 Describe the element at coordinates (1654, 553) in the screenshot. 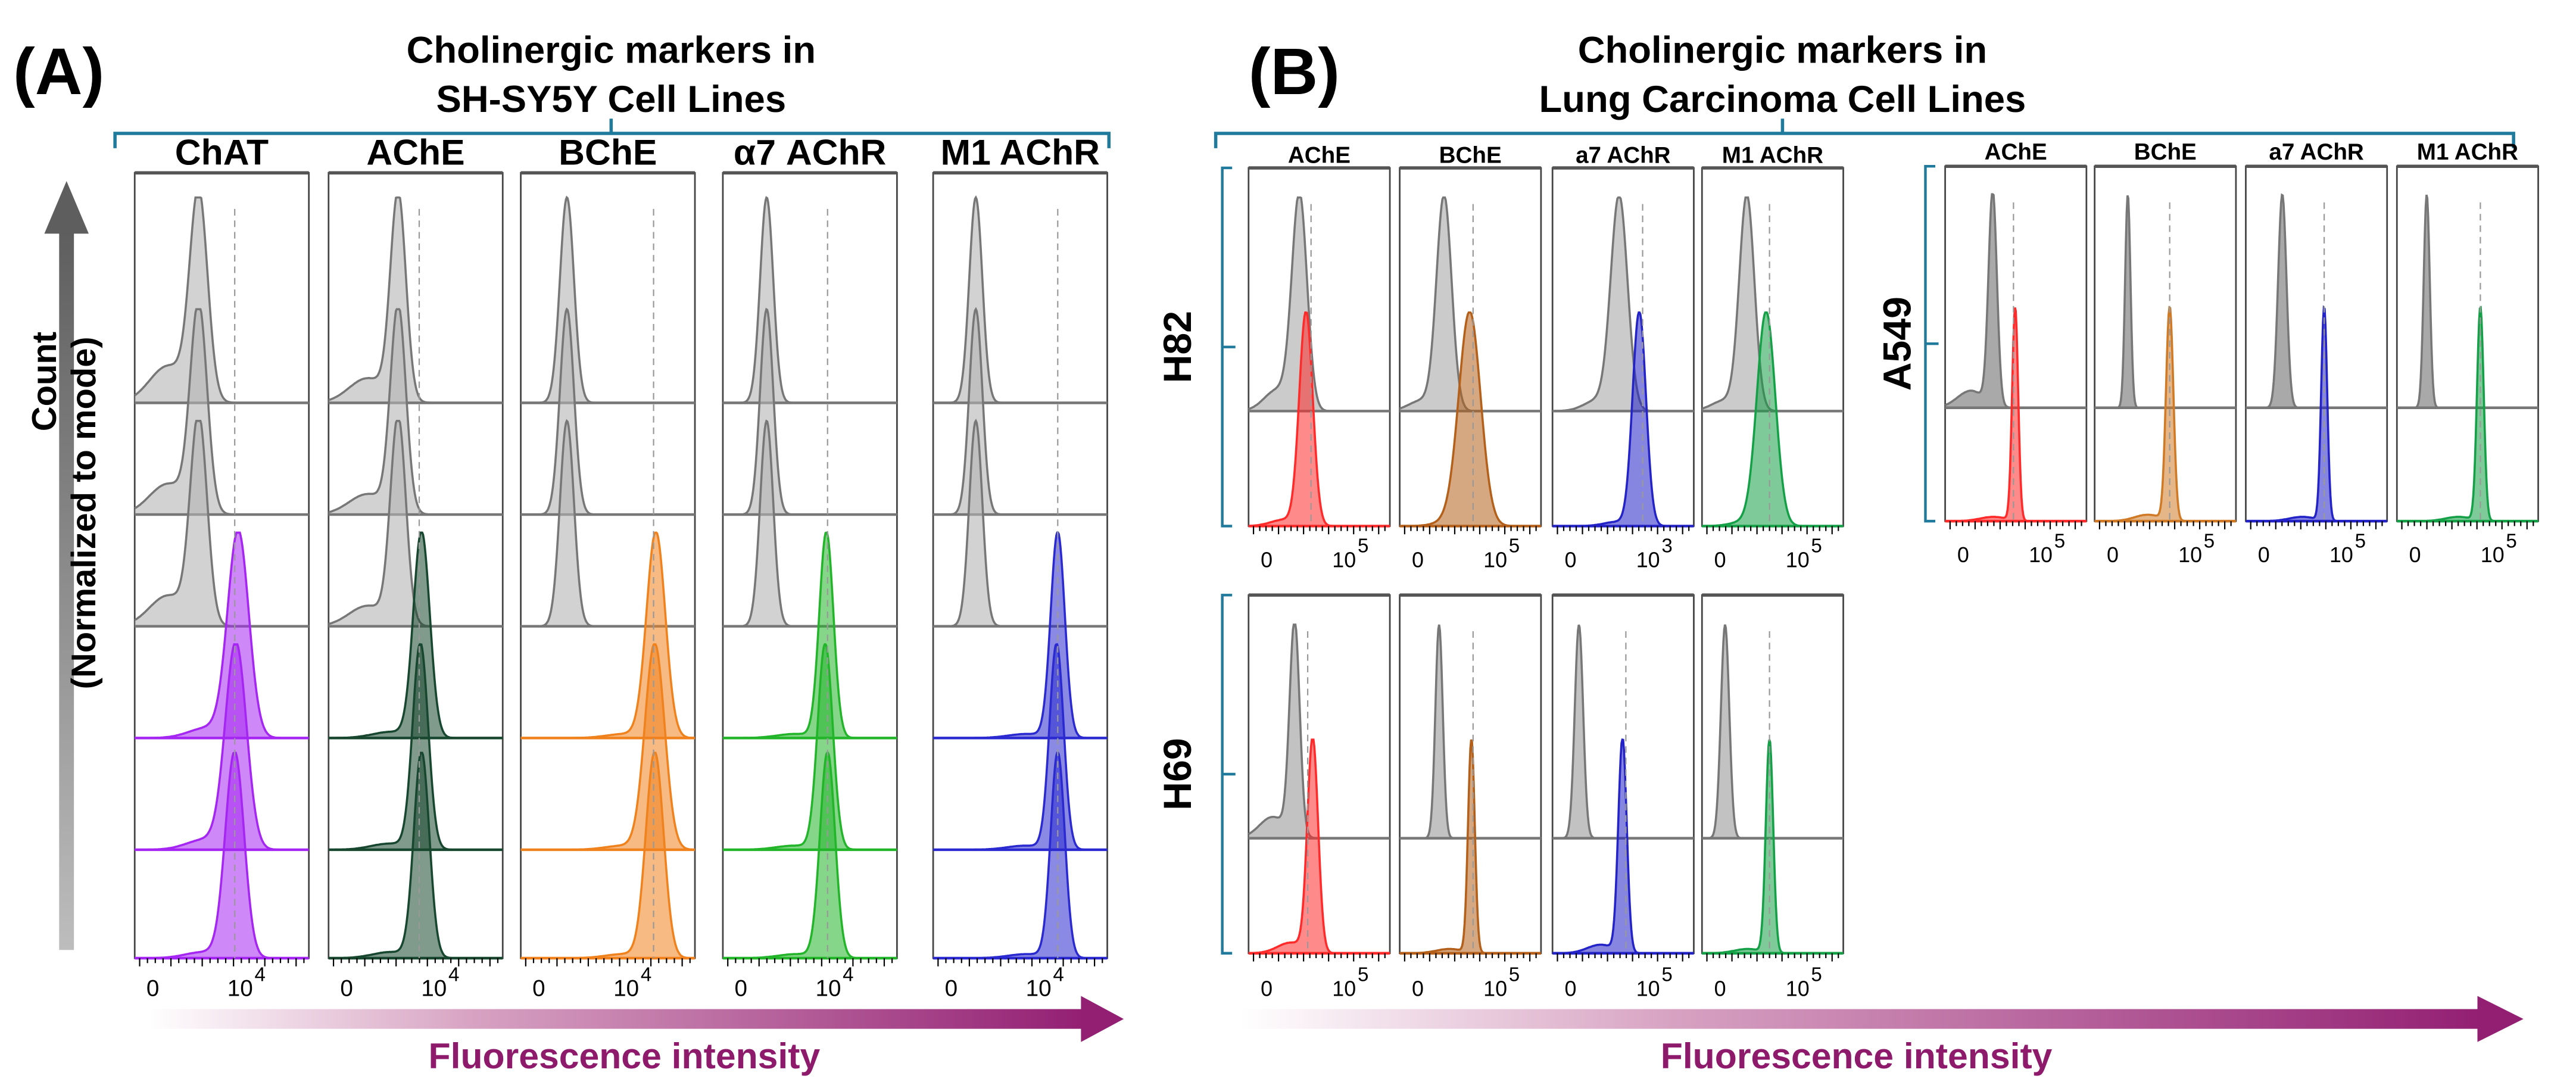

I see `x-tick-label: 10³` at that location.